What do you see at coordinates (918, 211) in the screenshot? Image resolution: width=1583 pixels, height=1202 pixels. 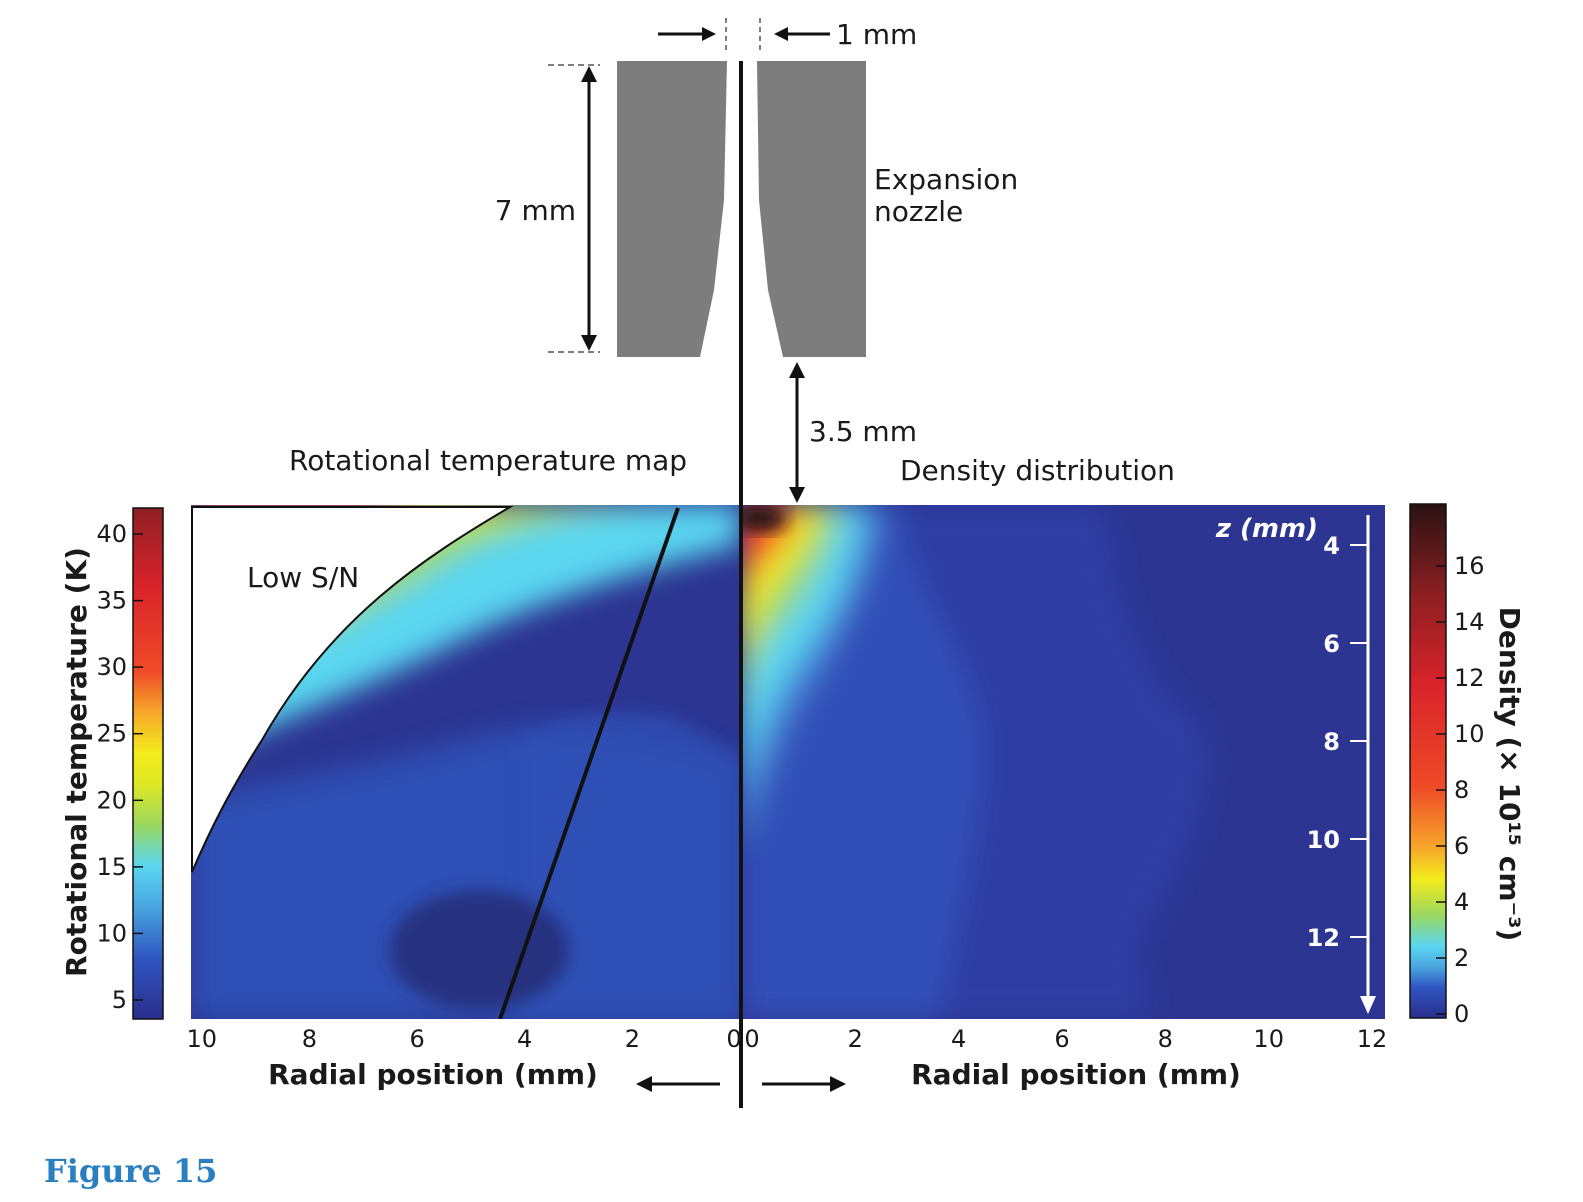 I see `nozzle-label-line2: nozzle` at bounding box center [918, 211].